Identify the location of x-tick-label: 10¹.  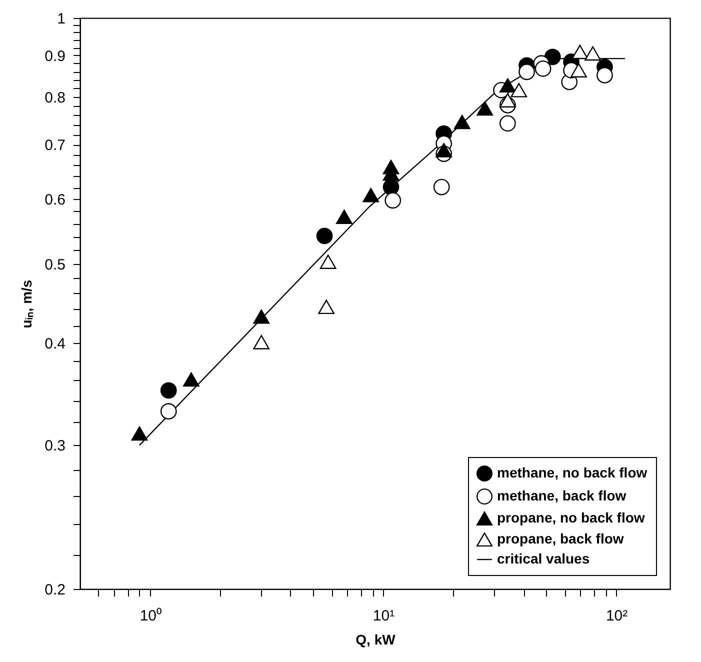
(383, 616).